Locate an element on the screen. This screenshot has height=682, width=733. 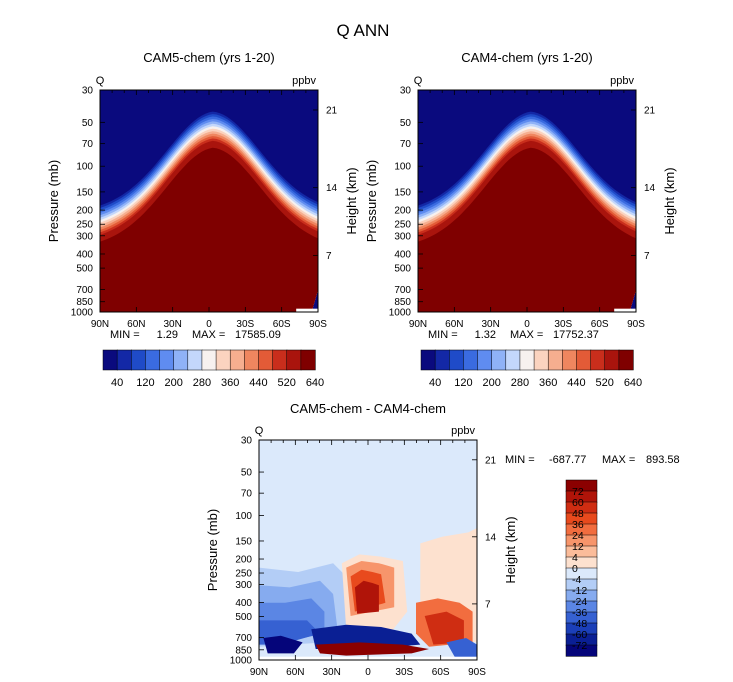
panel-title: CAM4-chem (yrs 1-20) is located at coordinates (526, 57).